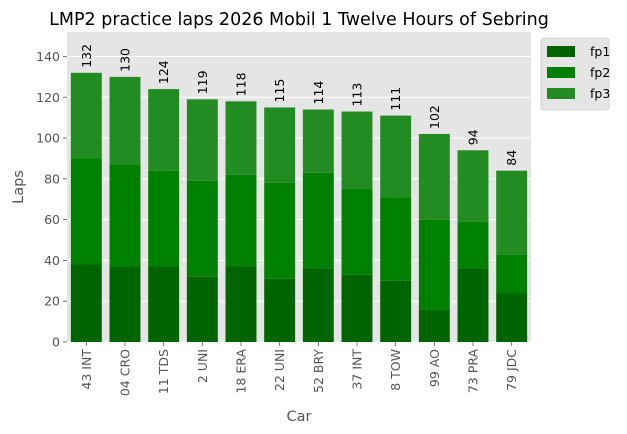 The height and width of the screenshot is (434, 627). I want to click on x-tick-label: 52 BRY, so click(318, 371).